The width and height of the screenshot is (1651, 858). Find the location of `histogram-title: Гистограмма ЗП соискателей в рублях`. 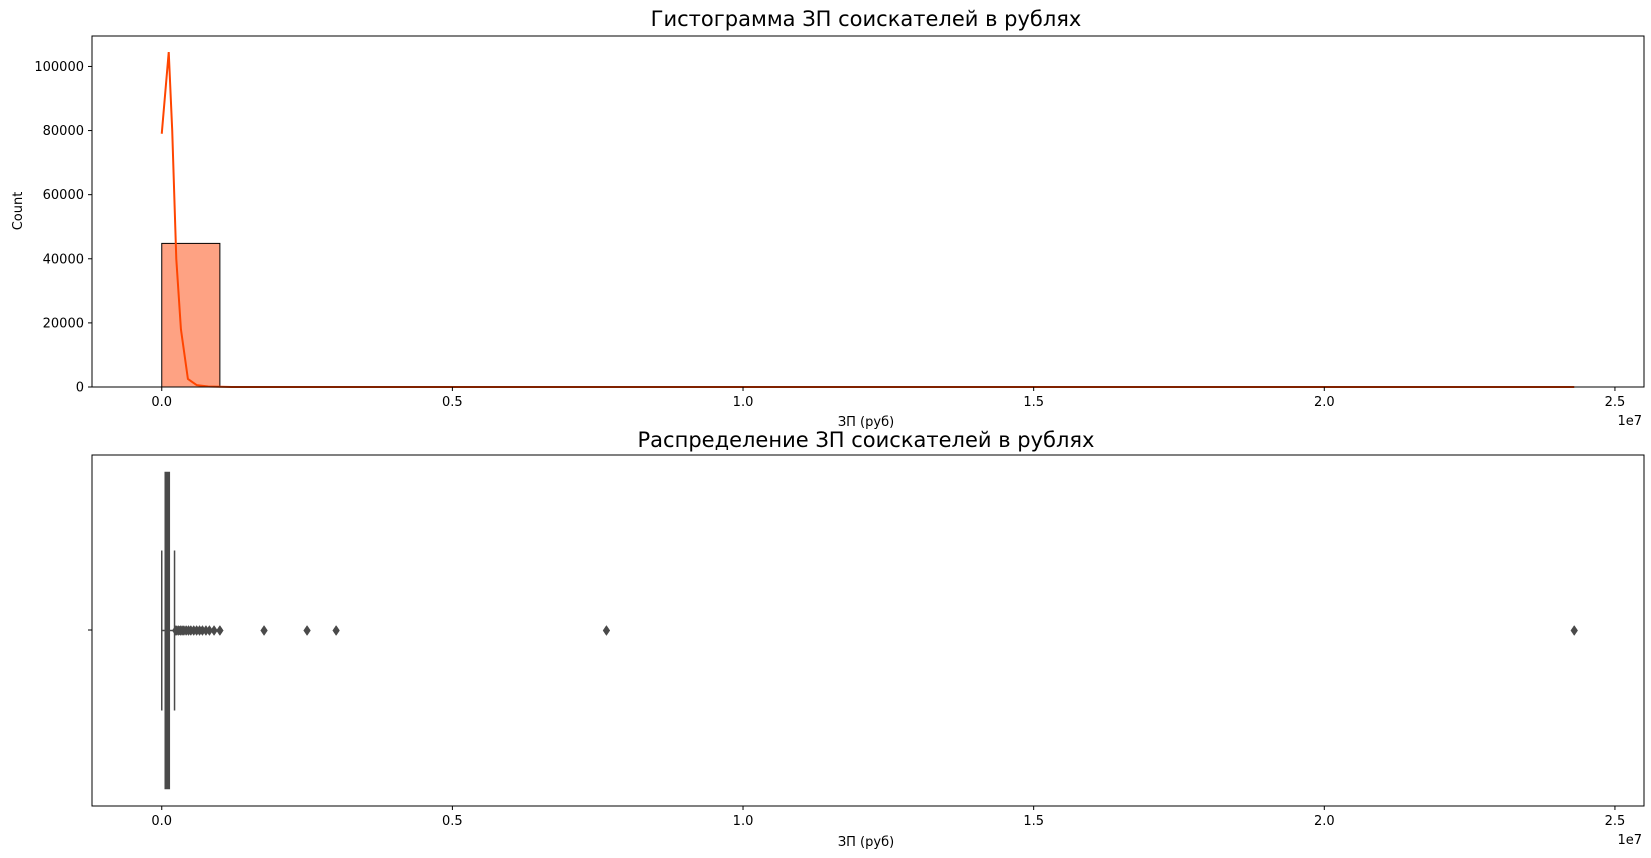

histogram-title: Гистограмма ЗП соискателей в рублях is located at coordinates (866, 19).